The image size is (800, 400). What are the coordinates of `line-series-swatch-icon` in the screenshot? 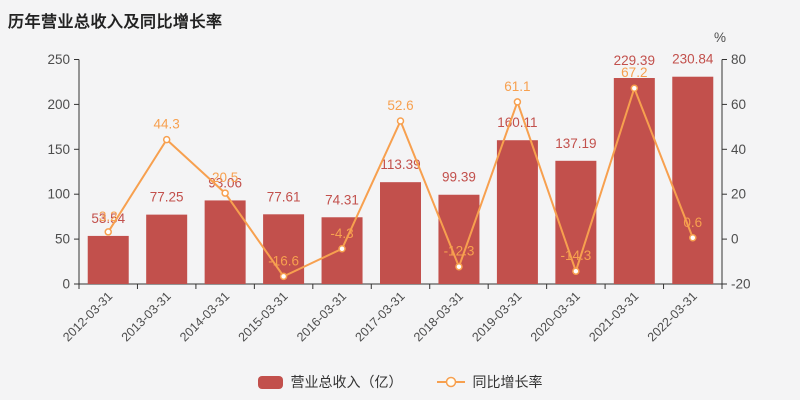 It's located at (450, 382).